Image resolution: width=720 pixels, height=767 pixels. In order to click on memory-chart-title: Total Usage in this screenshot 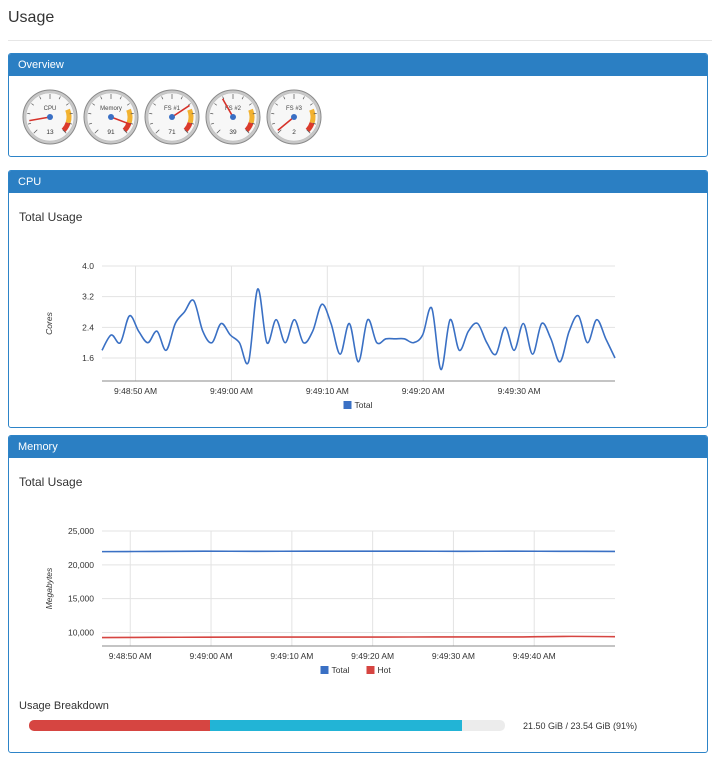, I will do `click(51, 482)`.